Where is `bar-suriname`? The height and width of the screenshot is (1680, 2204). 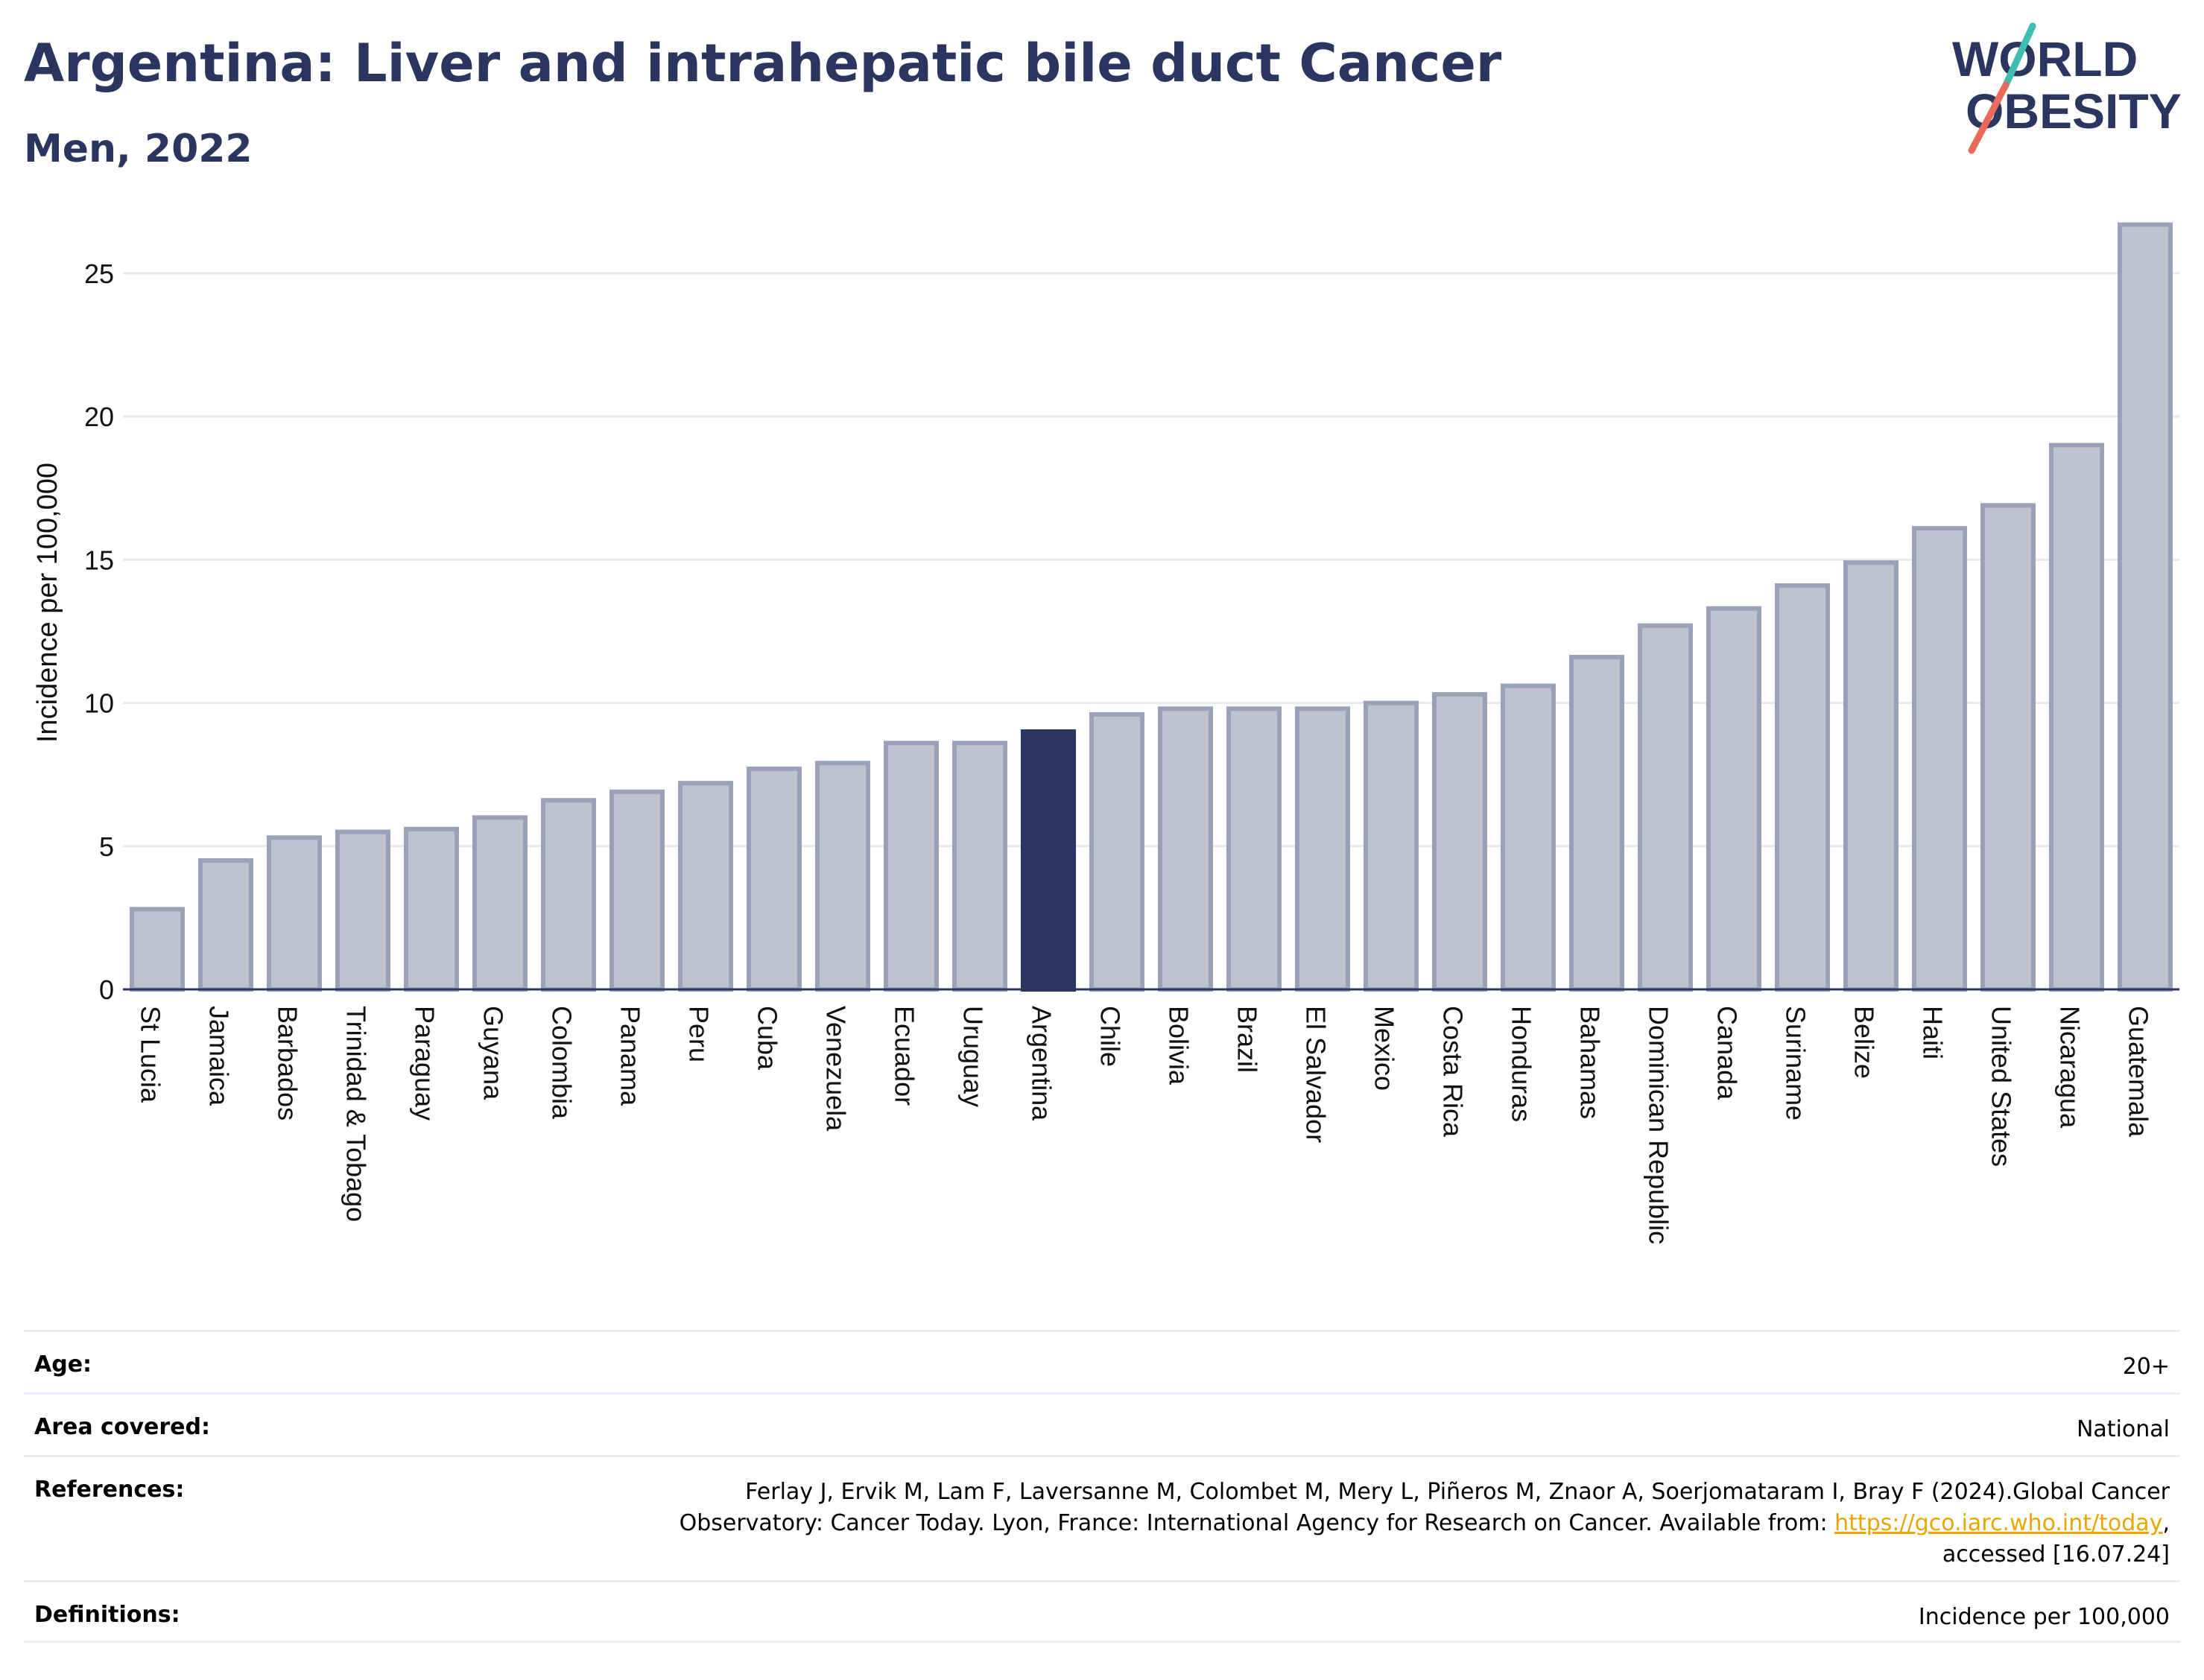
bar-suriname is located at coordinates (1802, 787).